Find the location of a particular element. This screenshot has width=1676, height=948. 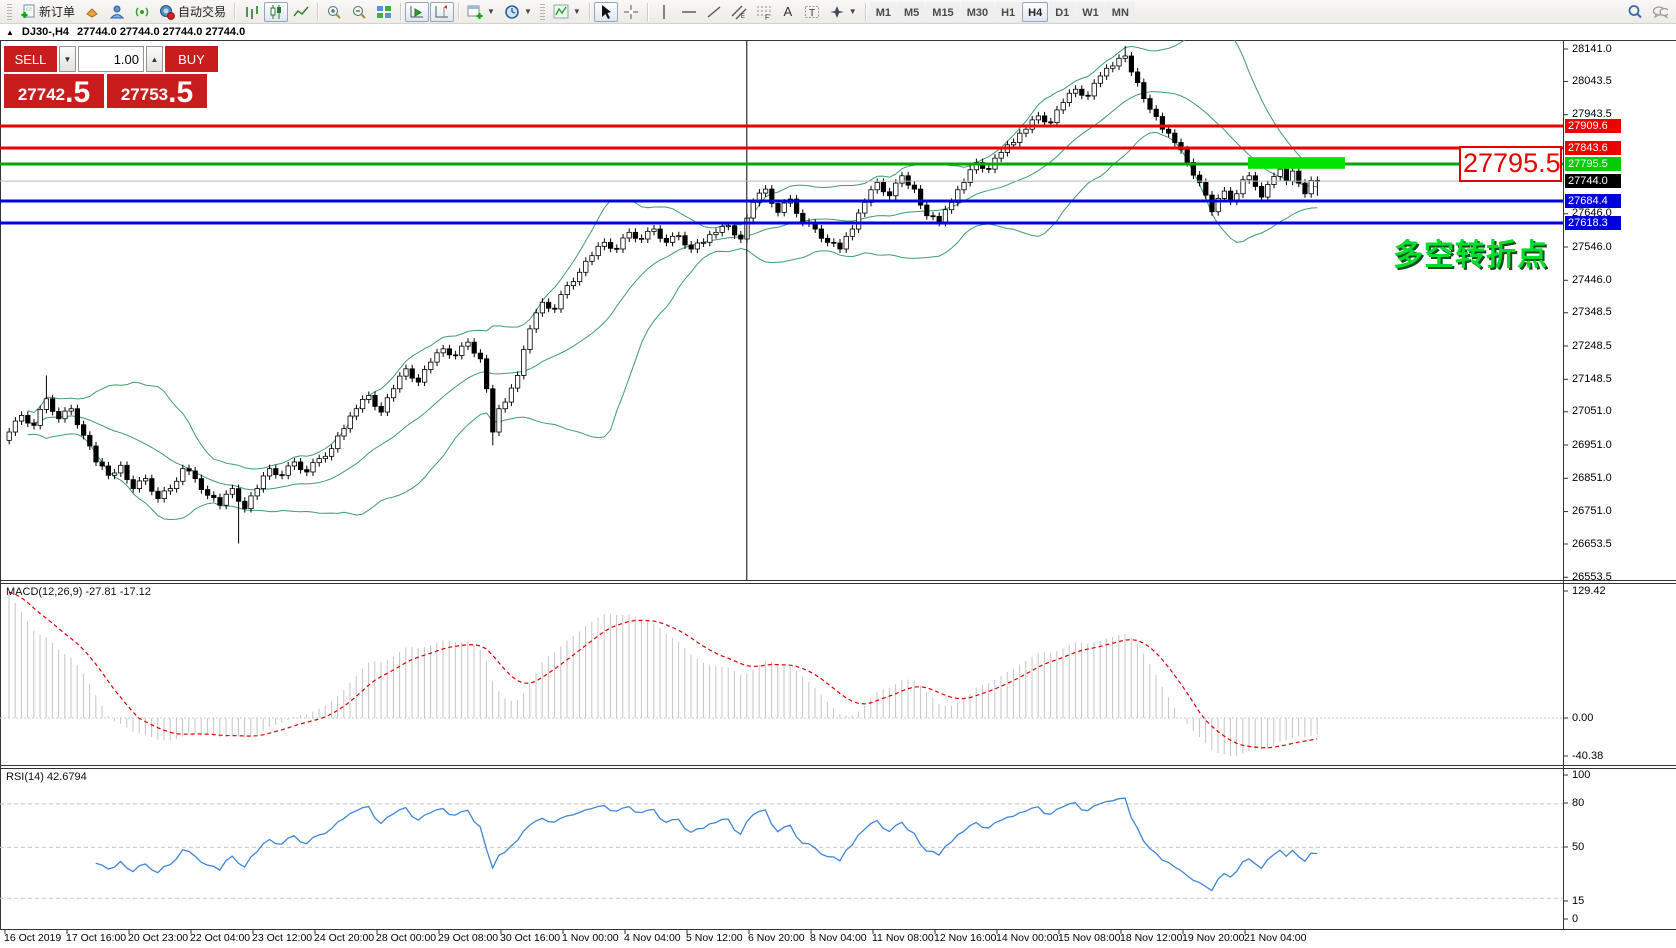

timeframe-w1-button: W1 is located at coordinates (1090, 11).